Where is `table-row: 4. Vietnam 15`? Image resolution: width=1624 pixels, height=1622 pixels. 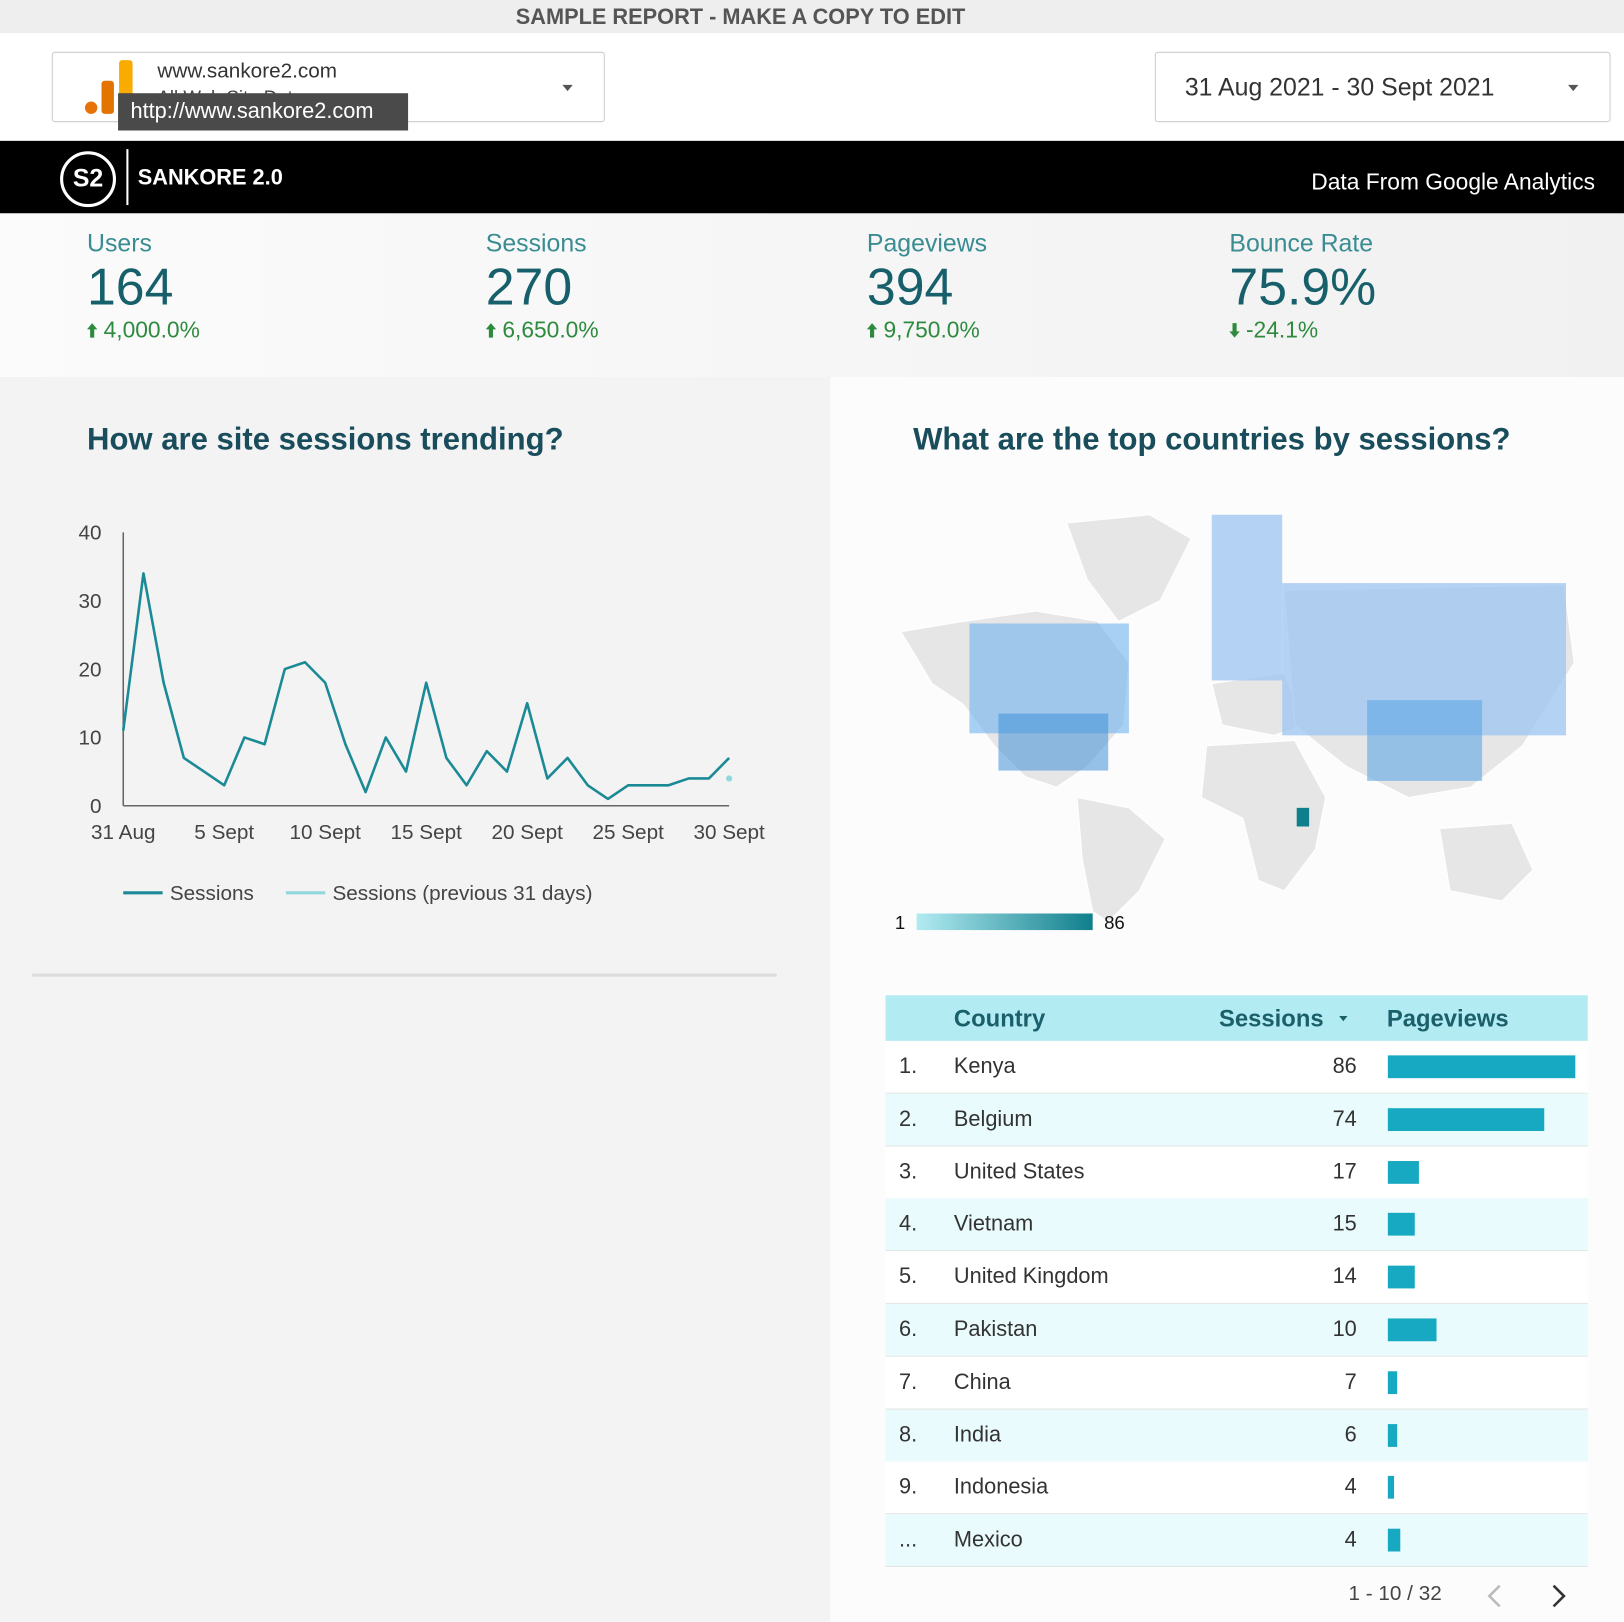 table-row: 4. Vietnam 15 is located at coordinates (1236, 1225).